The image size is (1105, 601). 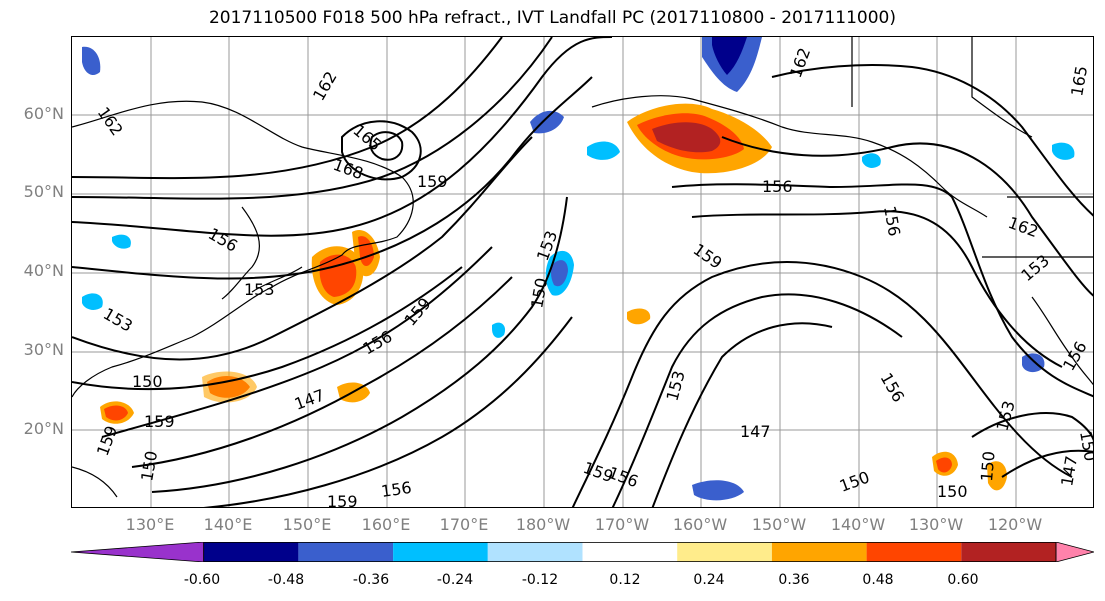 What do you see at coordinates (150, 524) in the screenshot?
I see `lon-label-130e: 130°E` at bounding box center [150, 524].